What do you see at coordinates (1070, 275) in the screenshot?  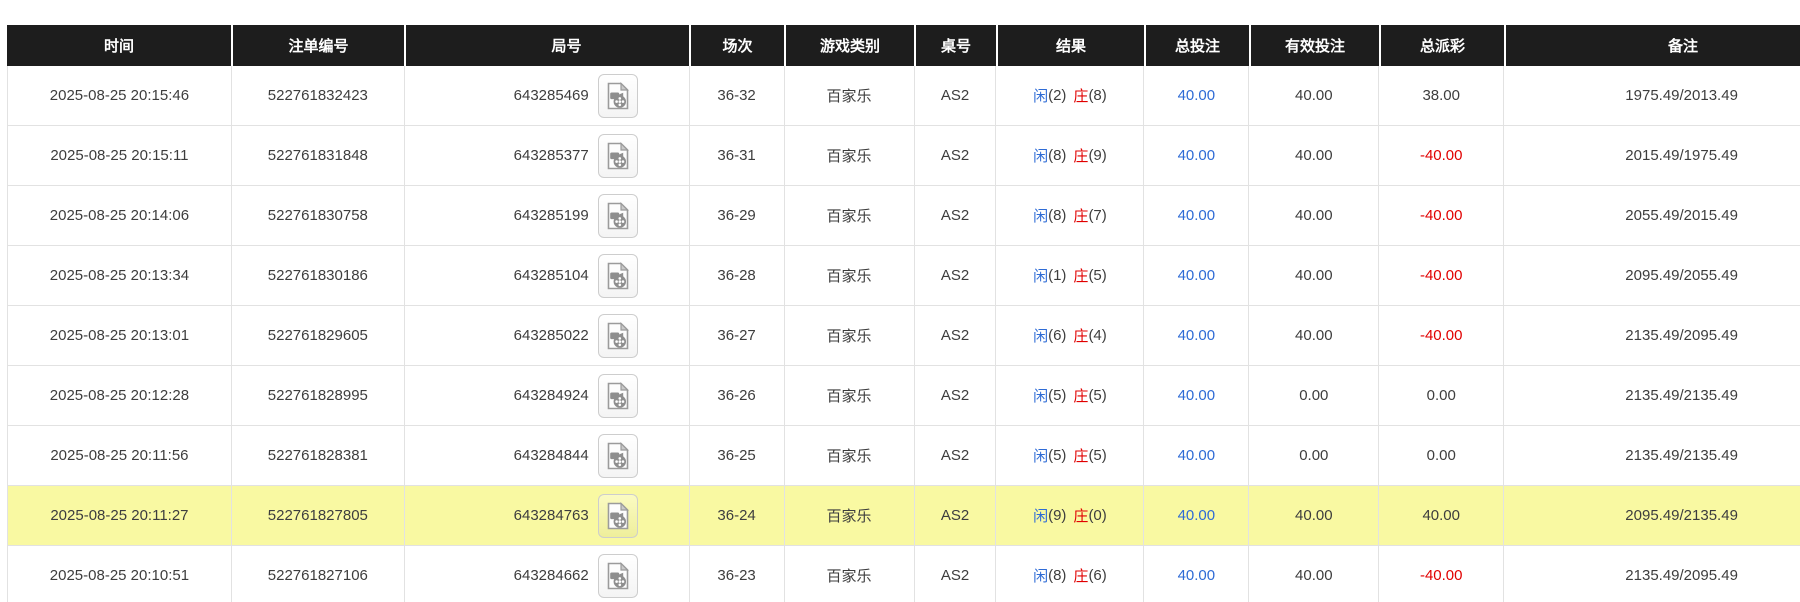 I see `cell-result: 闲 (1) 庄 (5)` at bounding box center [1070, 275].